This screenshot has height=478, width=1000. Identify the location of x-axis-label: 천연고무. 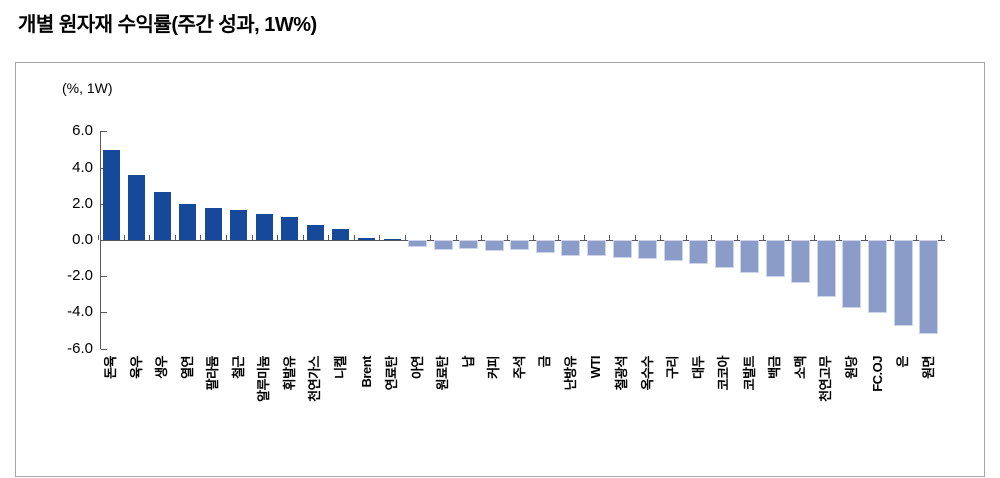
(826, 379).